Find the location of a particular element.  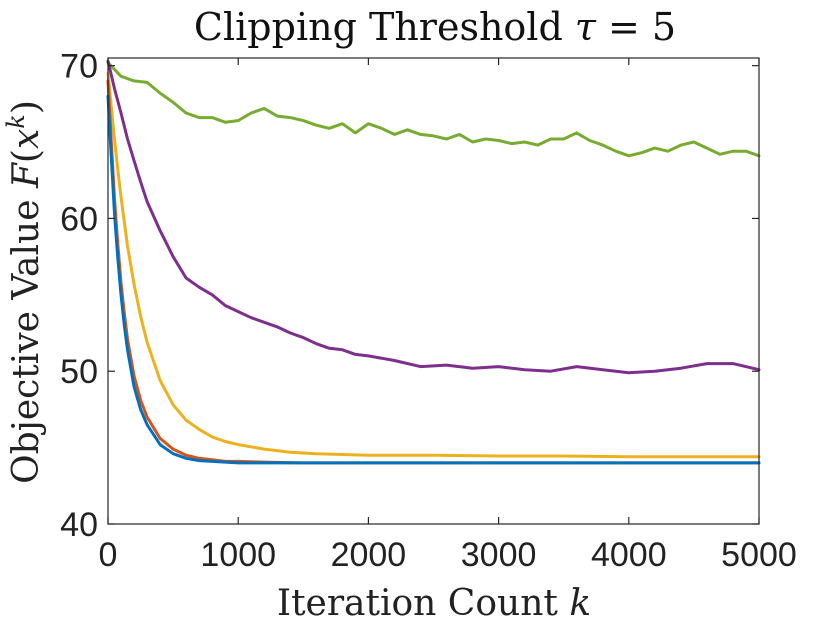

x-tick-label: 0 is located at coordinates (108, 555).